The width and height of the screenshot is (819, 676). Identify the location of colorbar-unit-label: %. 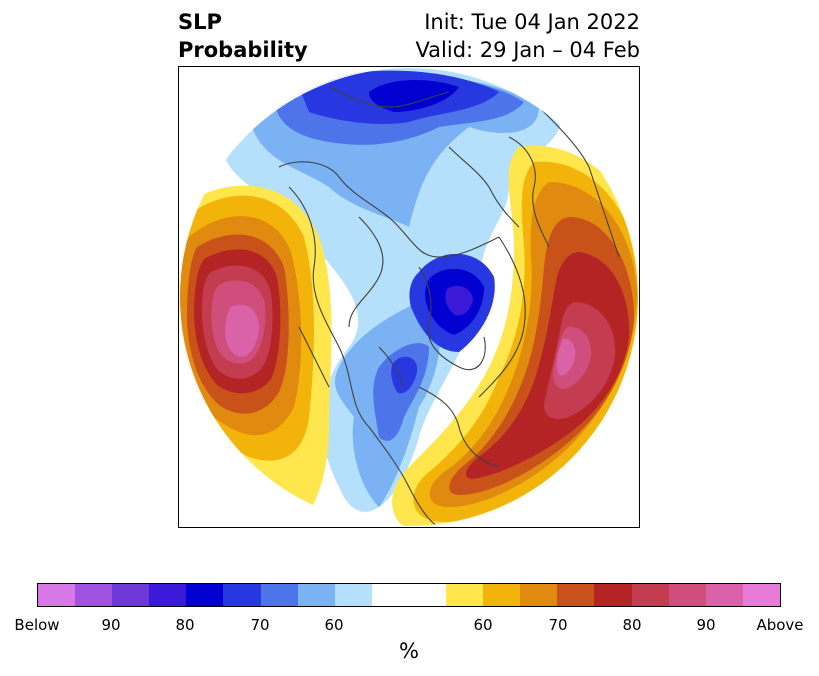
(409, 651).